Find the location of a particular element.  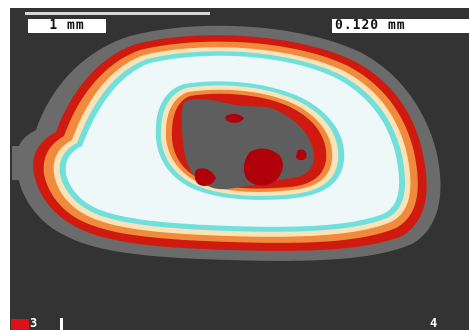

tick-mark is located at coordinates (61, 324).